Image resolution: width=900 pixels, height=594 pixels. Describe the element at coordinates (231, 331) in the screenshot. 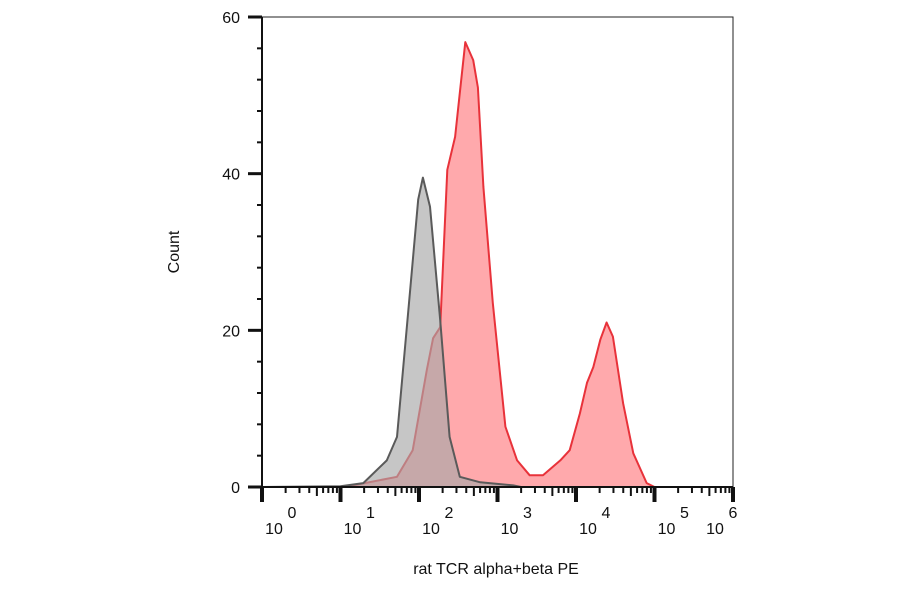

I see `y-tick-label: 20` at that location.